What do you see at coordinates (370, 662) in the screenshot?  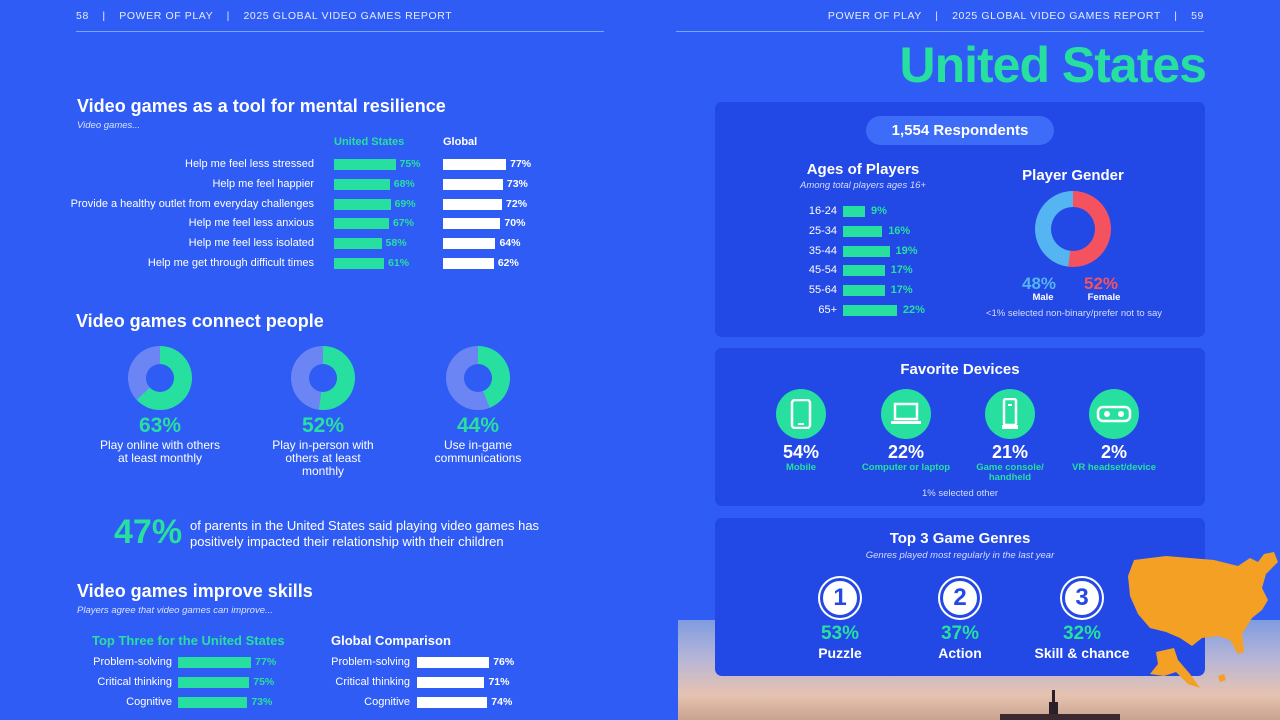 I see `skill-label: Problem-solving` at bounding box center [370, 662].